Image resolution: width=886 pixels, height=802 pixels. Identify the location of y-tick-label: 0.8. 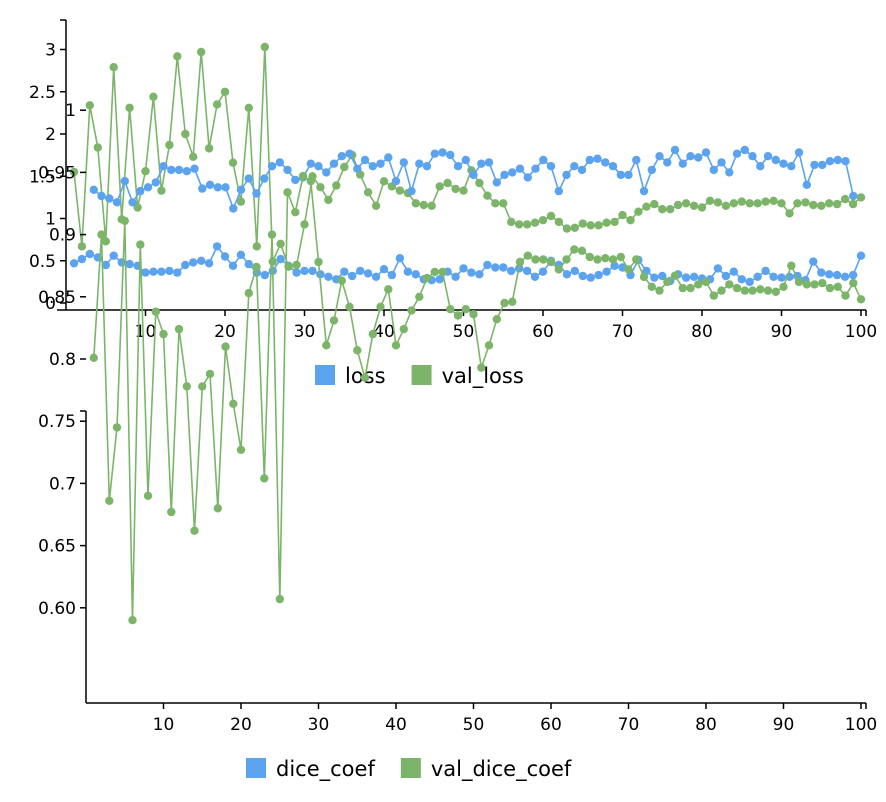
(62, 360).